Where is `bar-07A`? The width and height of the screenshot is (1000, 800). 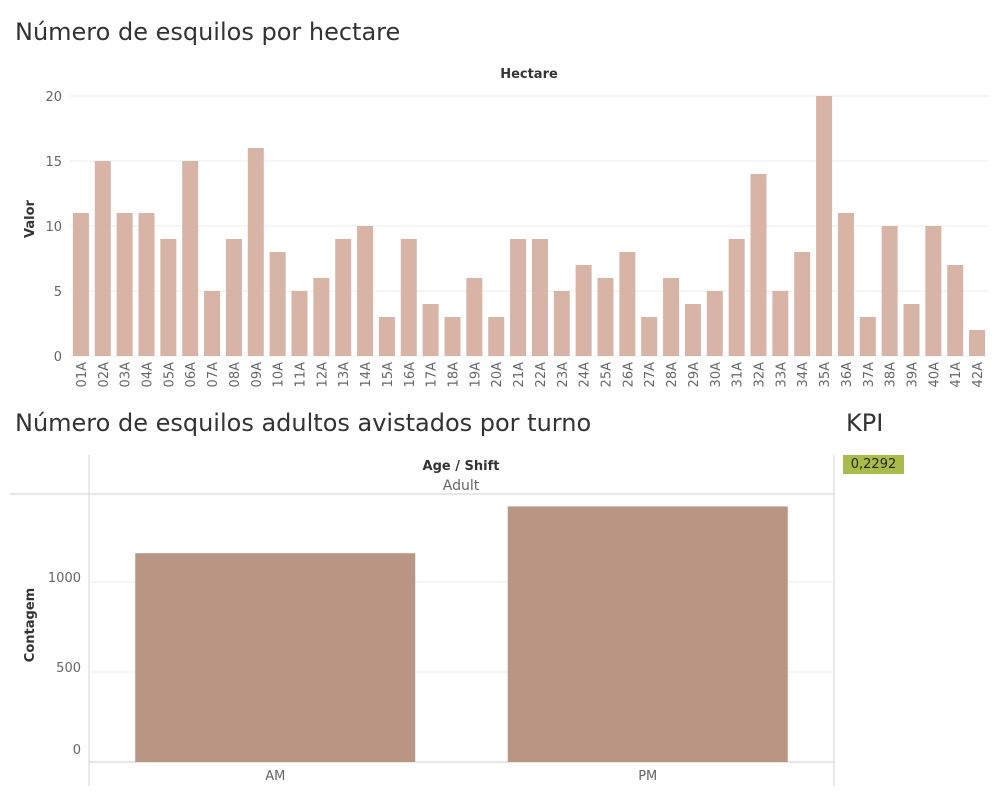 bar-07A is located at coordinates (212, 323).